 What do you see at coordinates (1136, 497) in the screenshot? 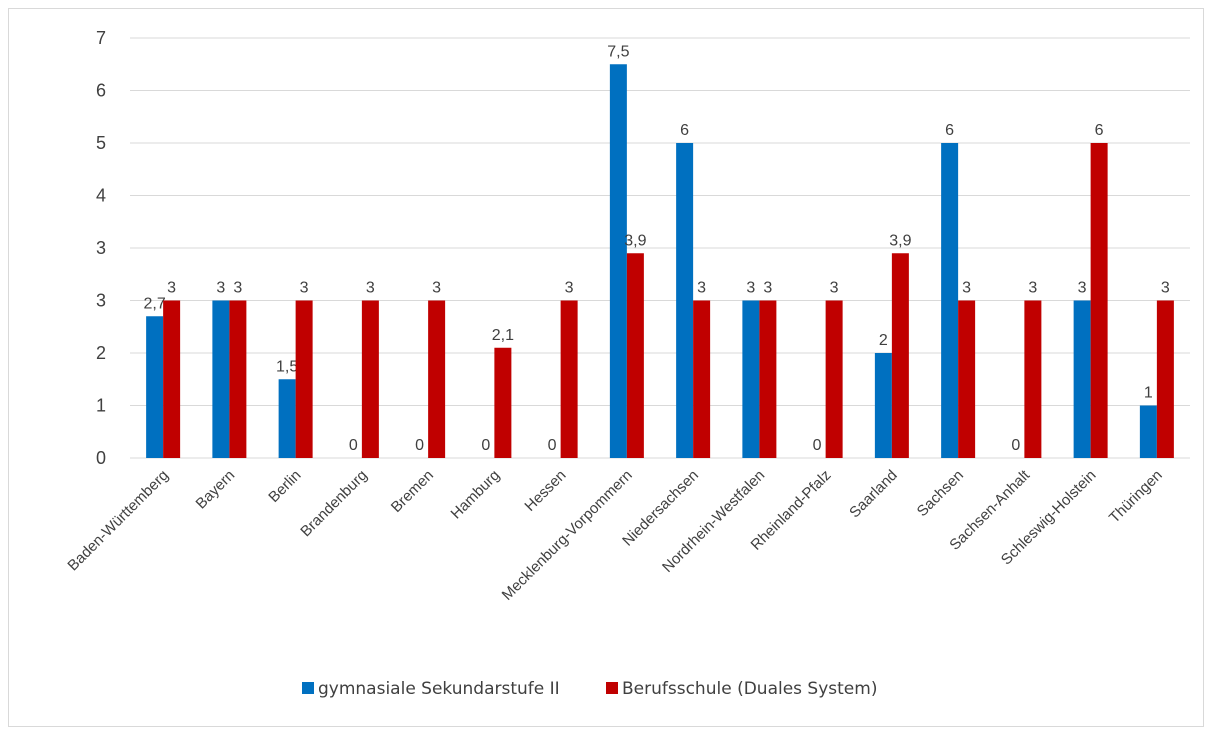
I see `x-tick-label: Thüringen` at bounding box center [1136, 497].